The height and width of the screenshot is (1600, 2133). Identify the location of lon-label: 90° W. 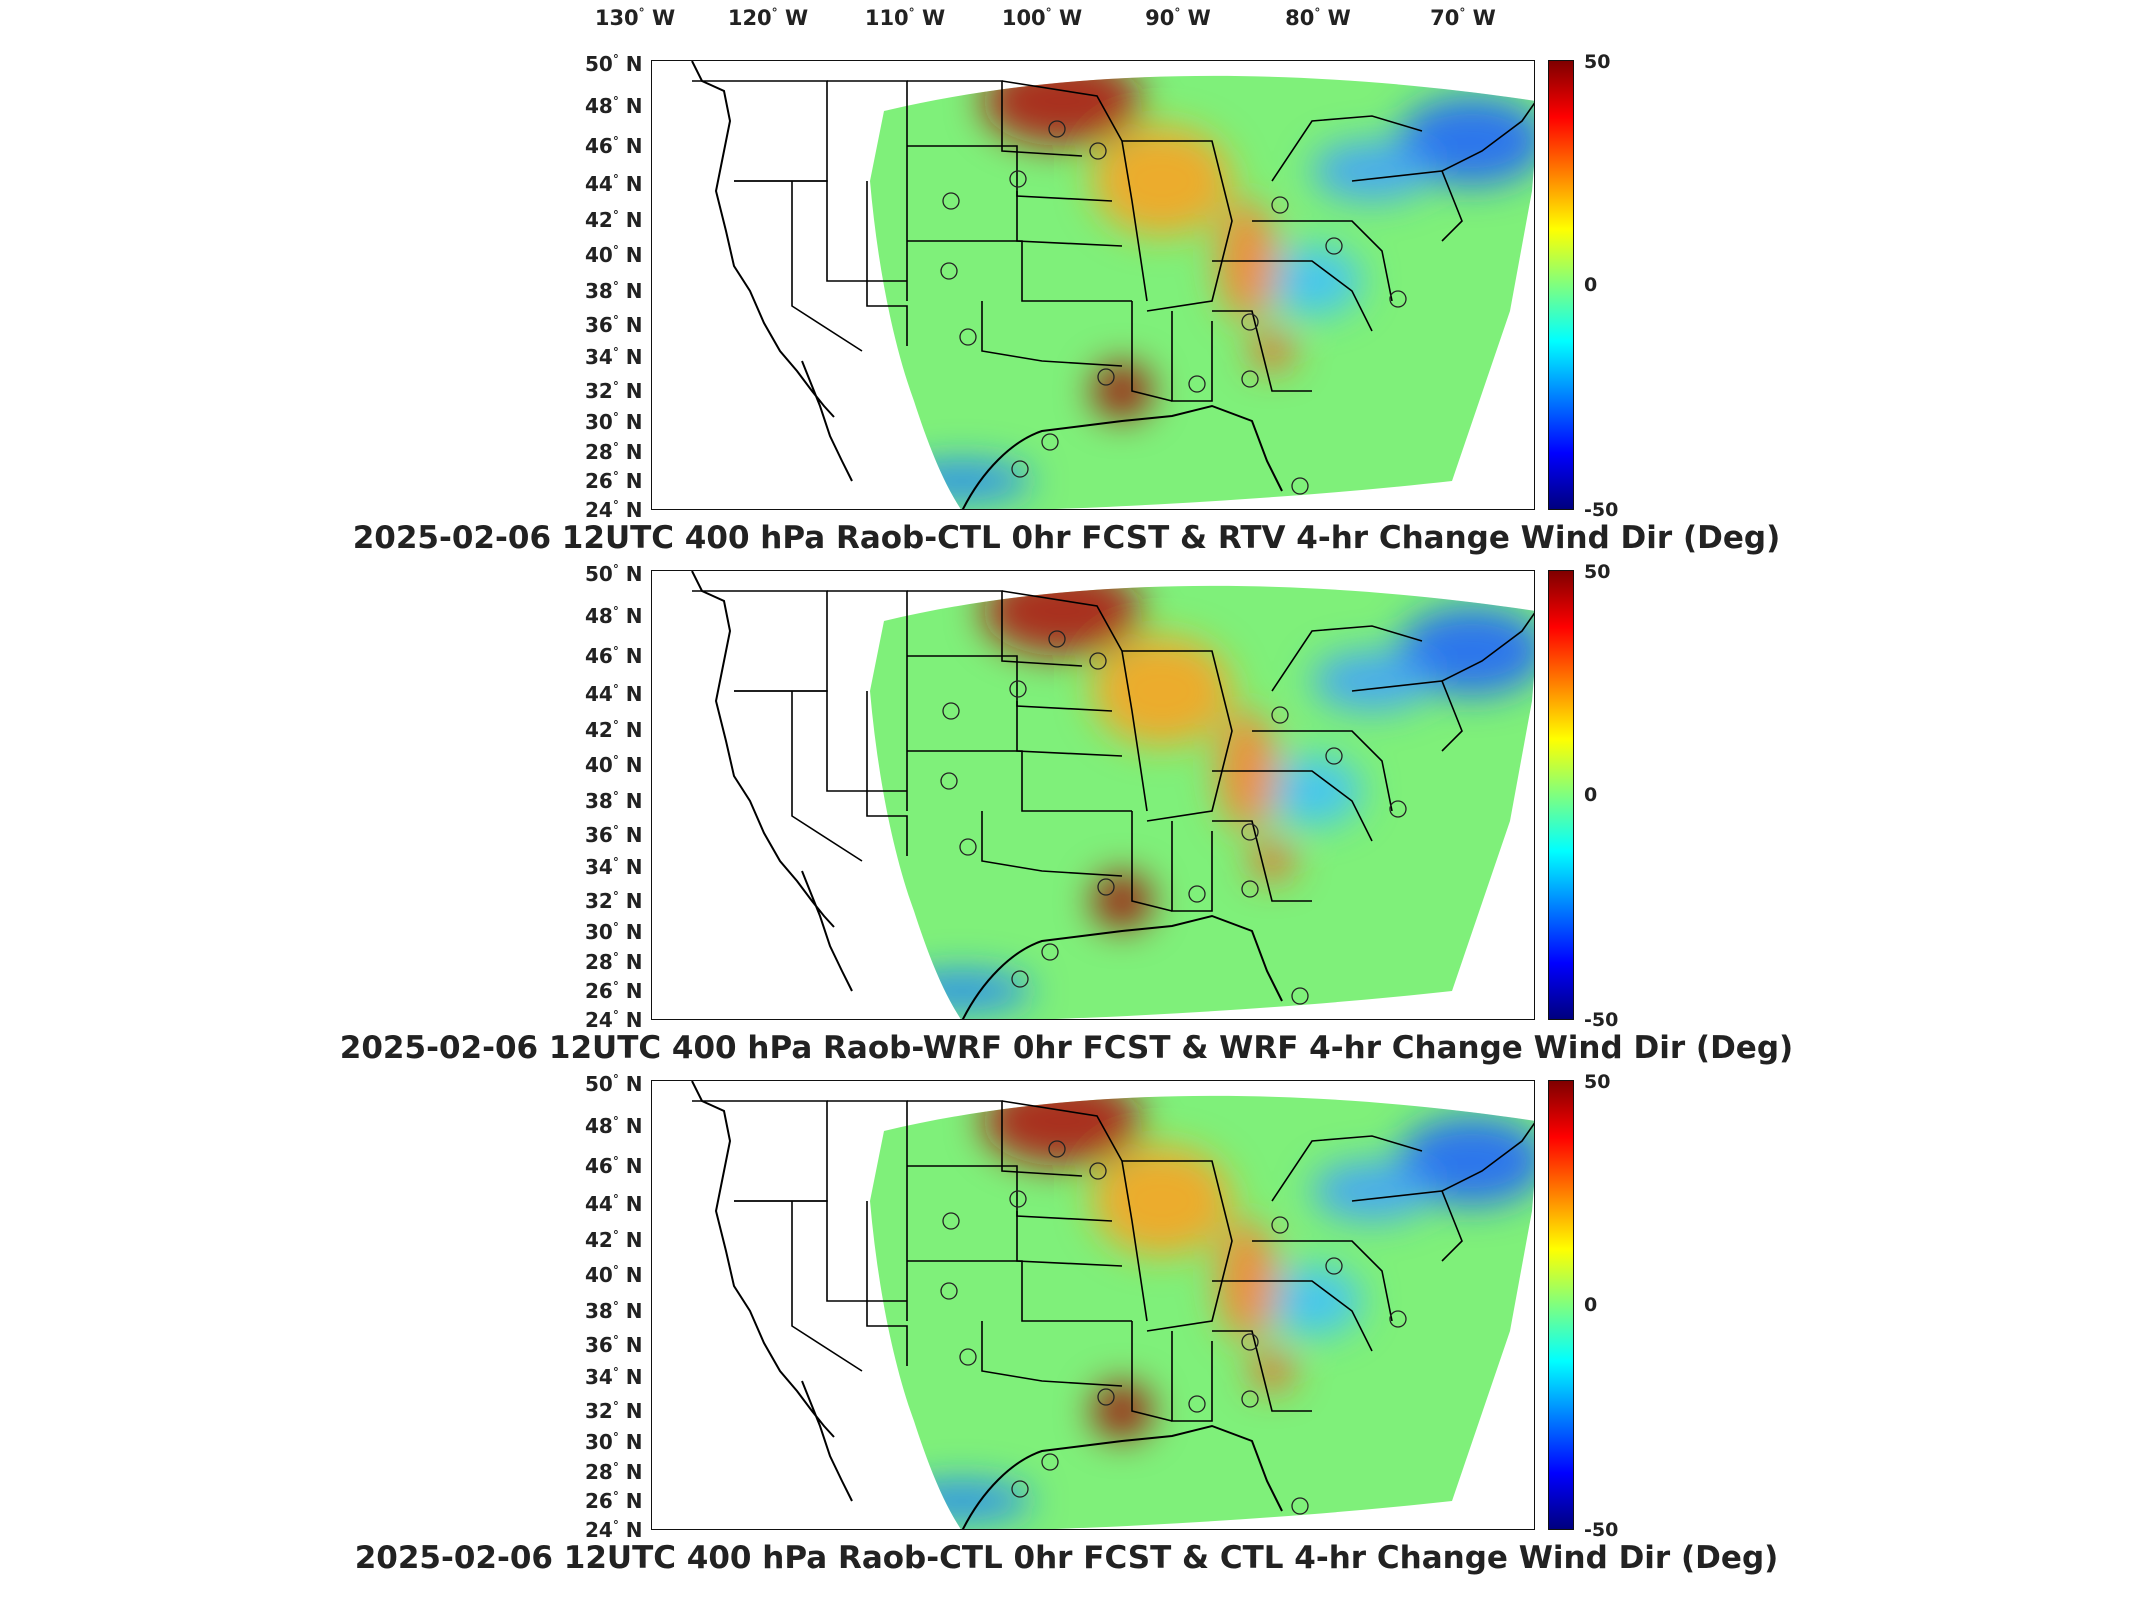
(1178, 18).